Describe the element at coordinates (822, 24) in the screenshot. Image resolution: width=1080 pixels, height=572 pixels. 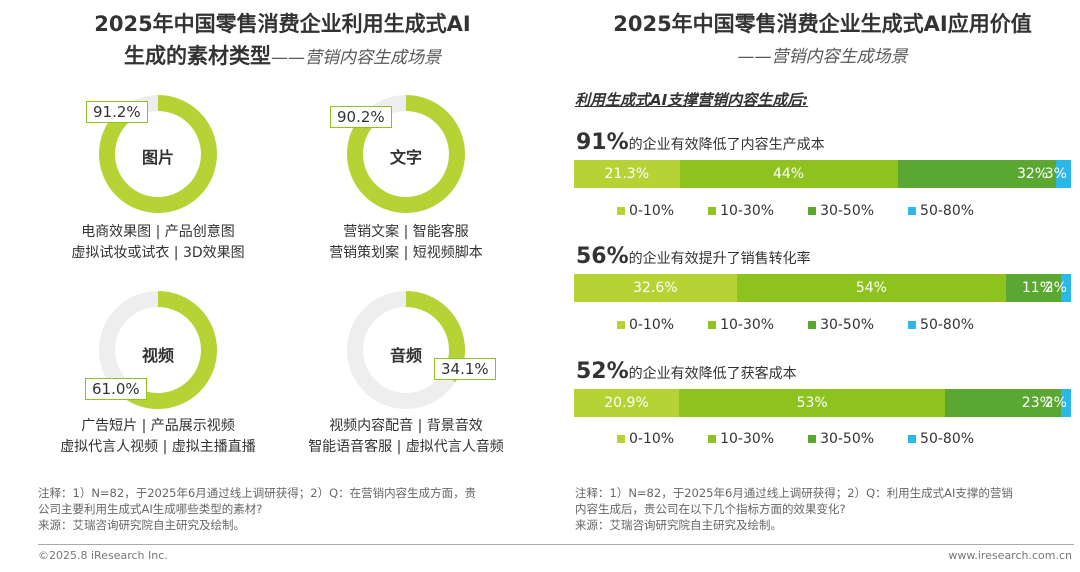
I see `right-title: 2025年中国零售消费企业生成式AI应用价值` at that location.